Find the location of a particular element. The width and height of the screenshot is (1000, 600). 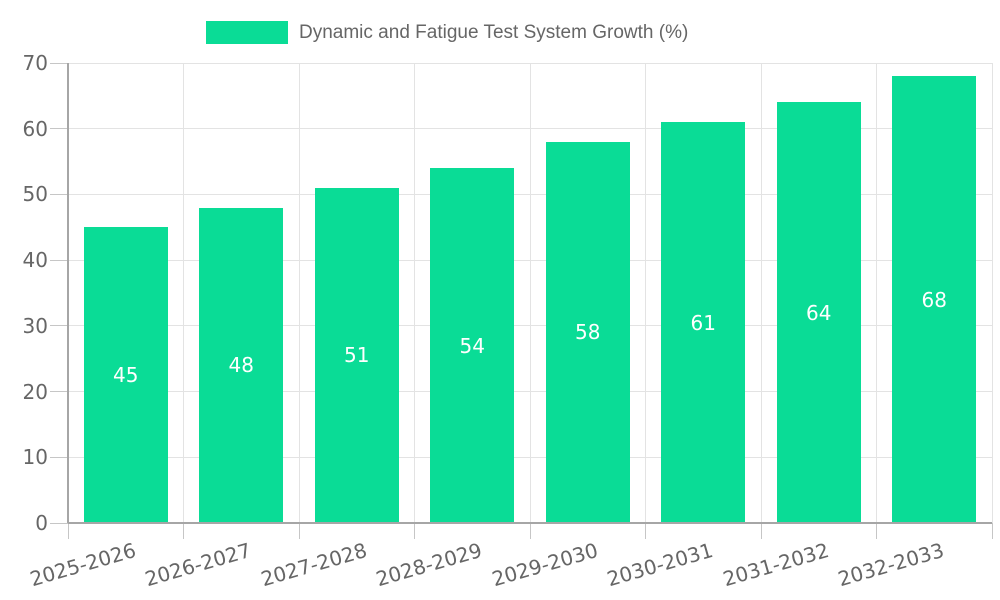

legend-swatch-icon is located at coordinates (247, 32).